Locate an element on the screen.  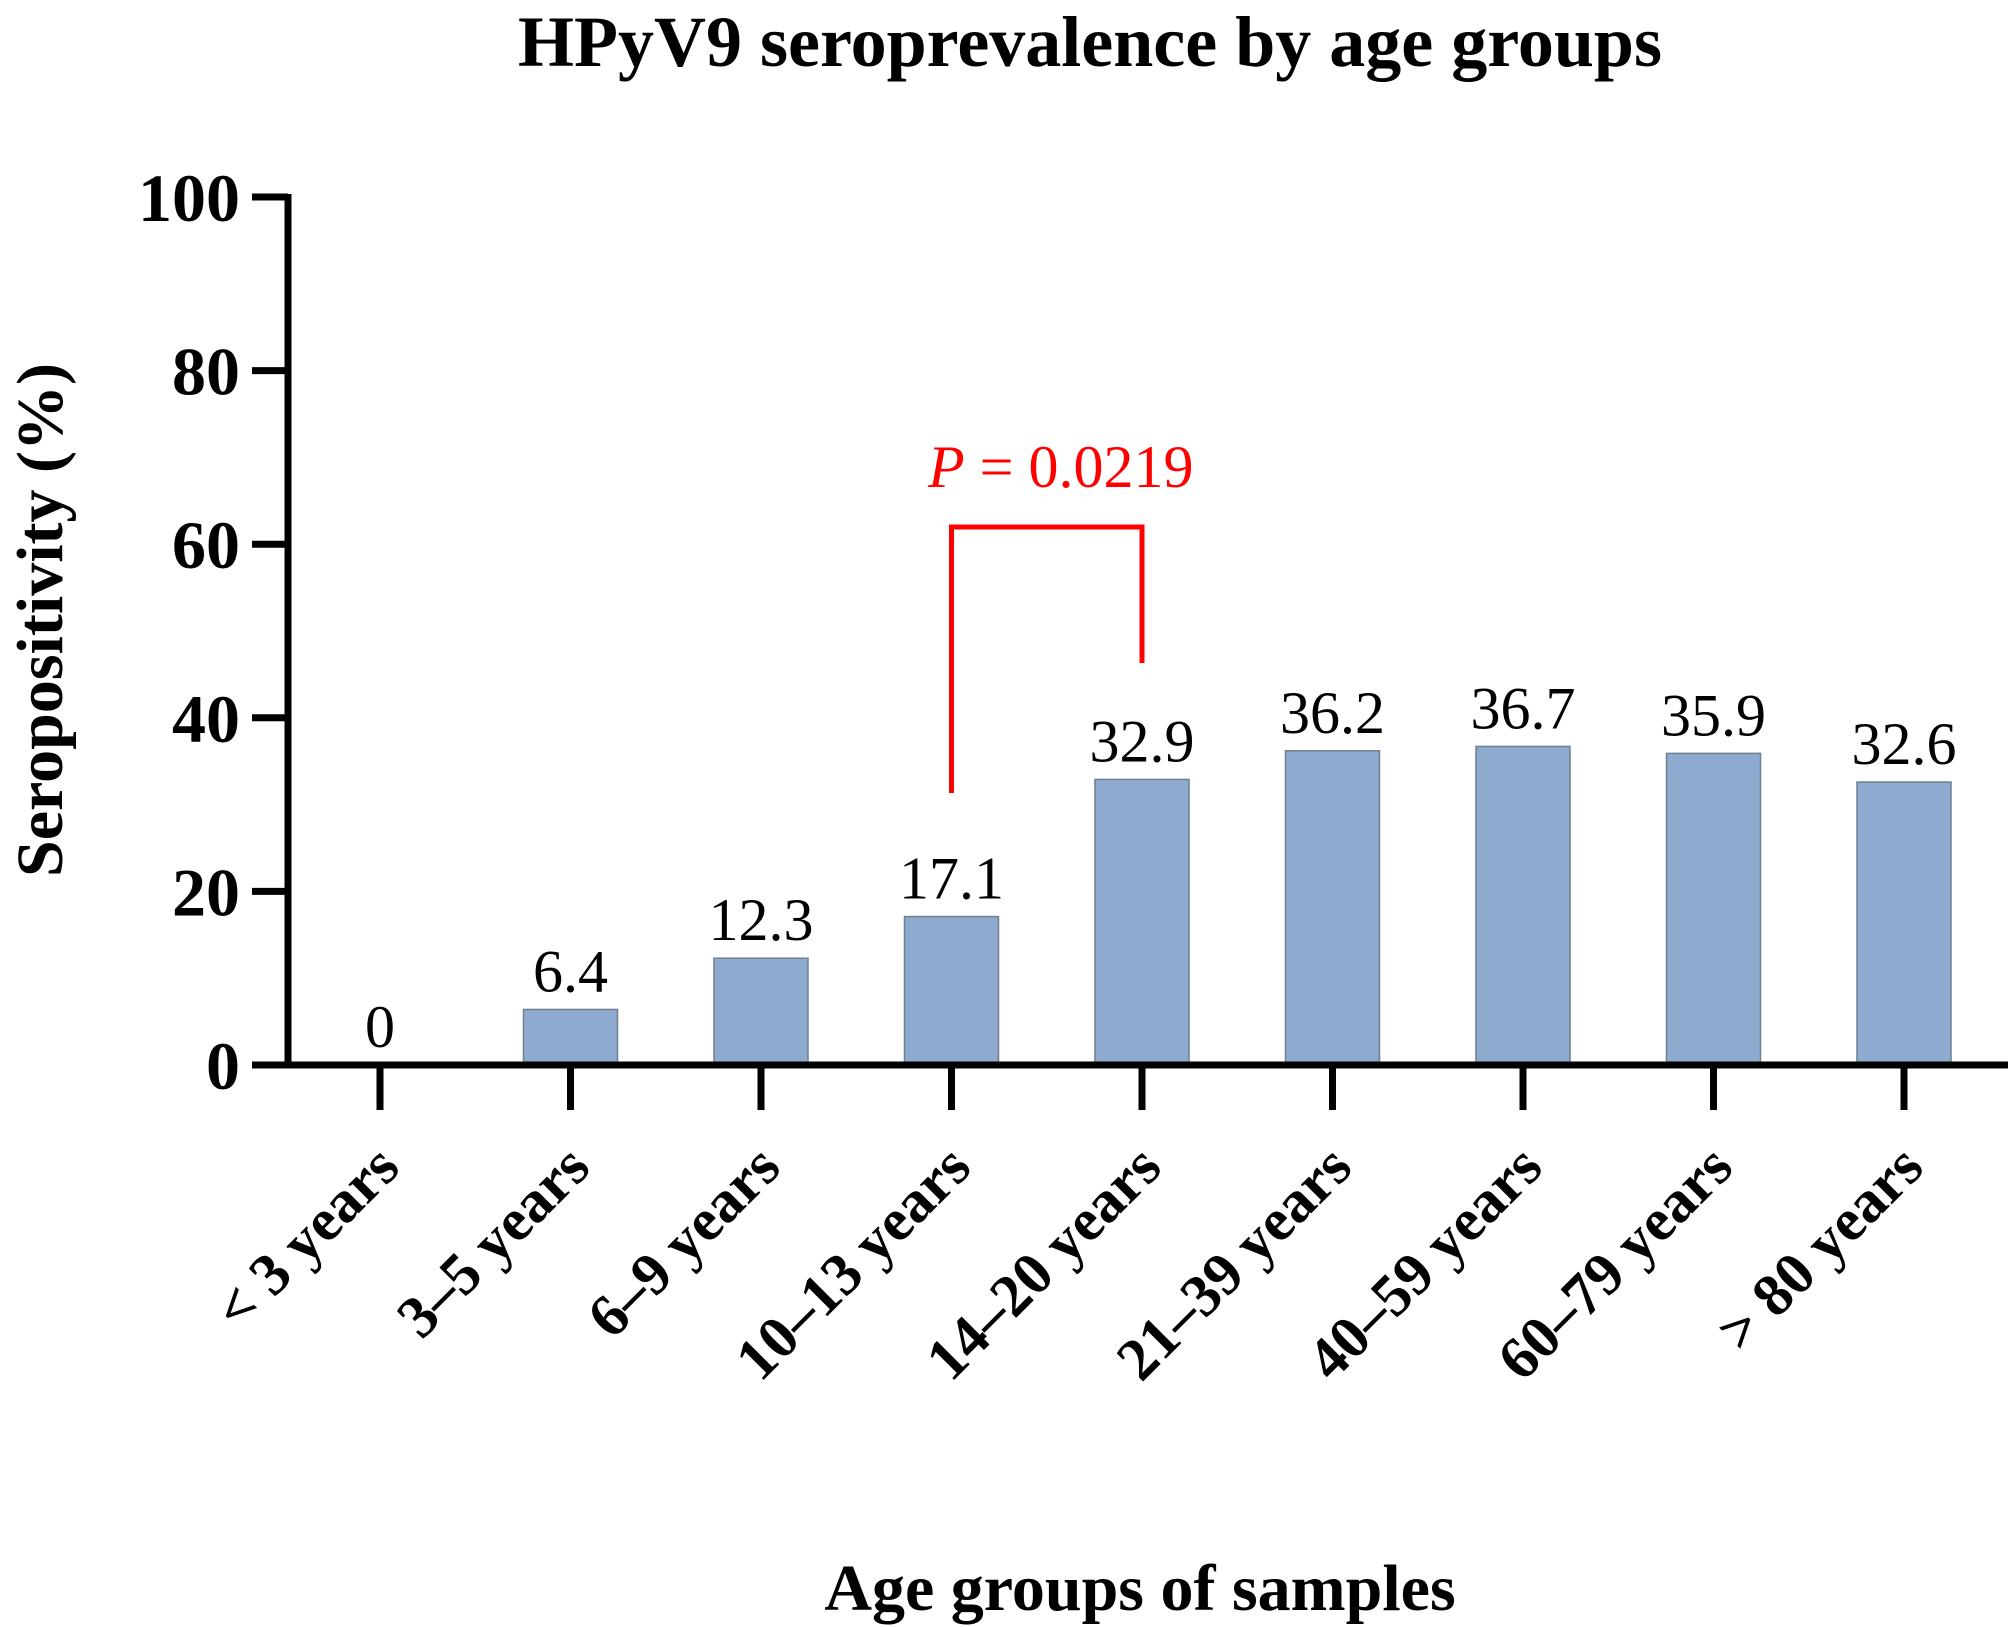
x-axis-title: Age groups of samples is located at coordinates (1139, 1588).